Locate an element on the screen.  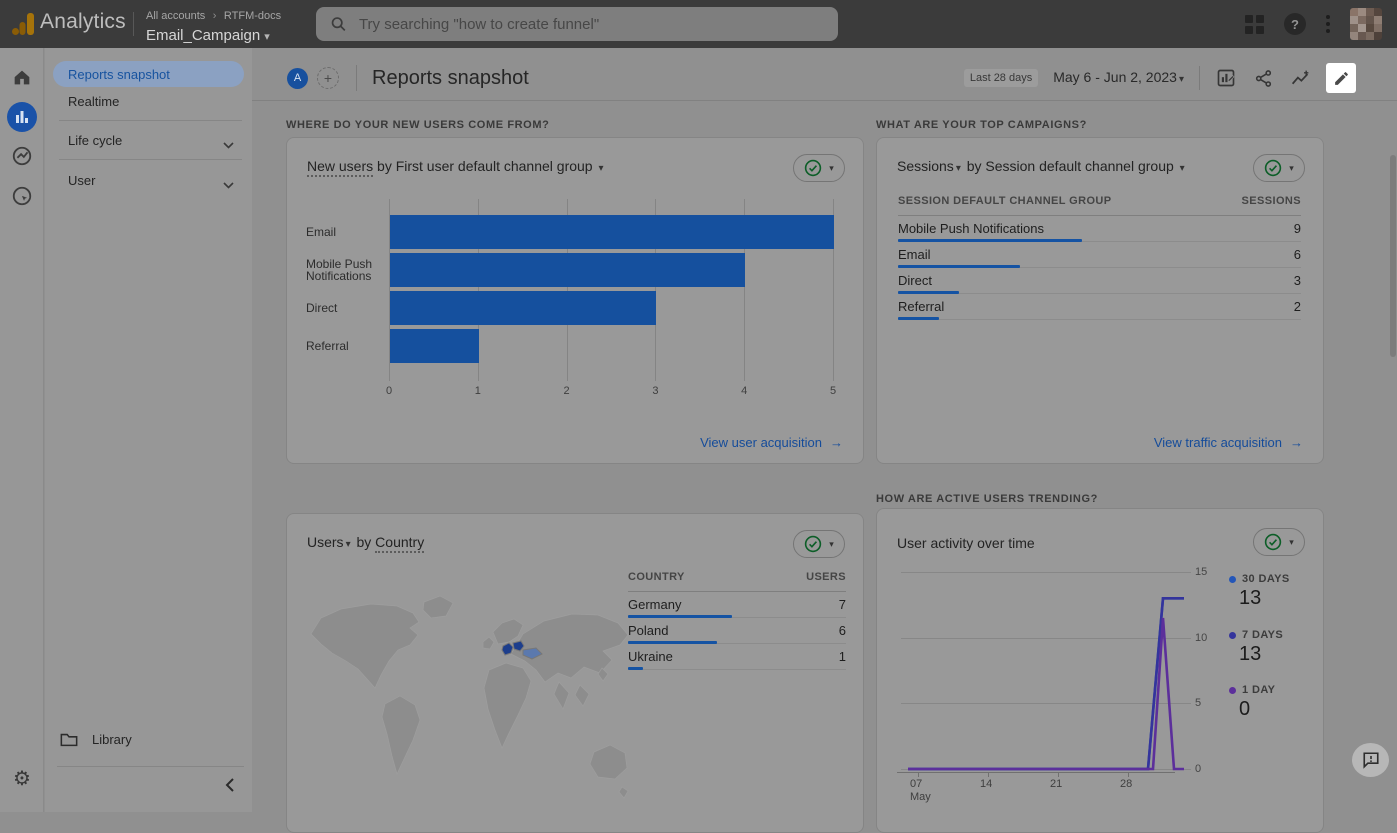
y-axis-label: 15 is located at coordinates (1201, 572).